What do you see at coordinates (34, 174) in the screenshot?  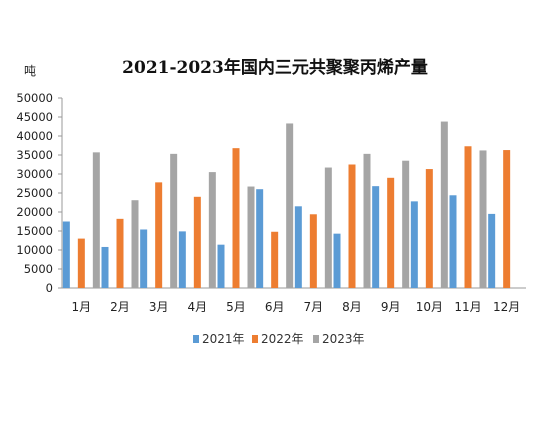 I see `y-tick-label: 30000` at bounding box center [34, 174].